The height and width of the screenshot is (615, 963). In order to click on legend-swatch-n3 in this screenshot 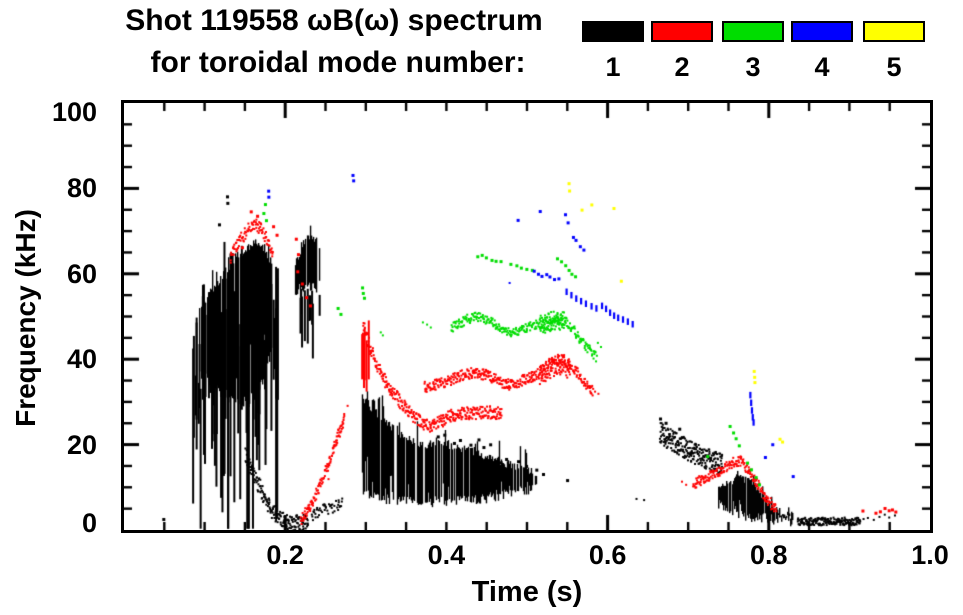, I will do `click(753, 31)`.